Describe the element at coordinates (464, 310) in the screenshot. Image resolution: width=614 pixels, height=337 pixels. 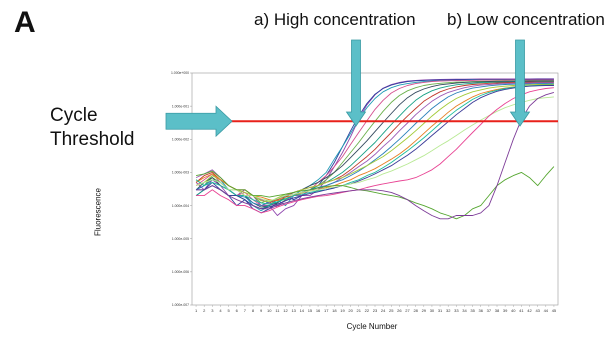
I see `x-tick-label: 34` at that location.